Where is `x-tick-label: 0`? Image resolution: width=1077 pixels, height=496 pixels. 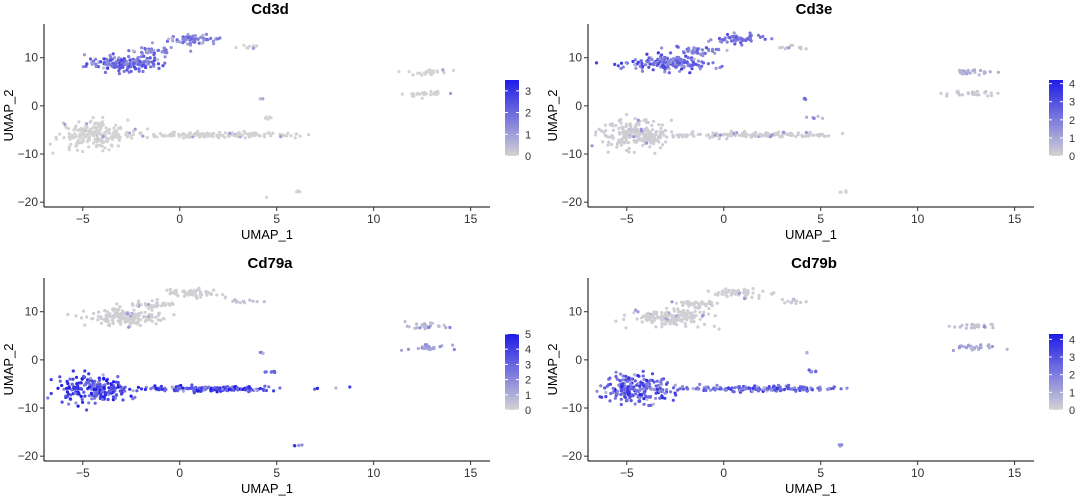 x-tick-label: 0 is located at coordinates (723, 473).